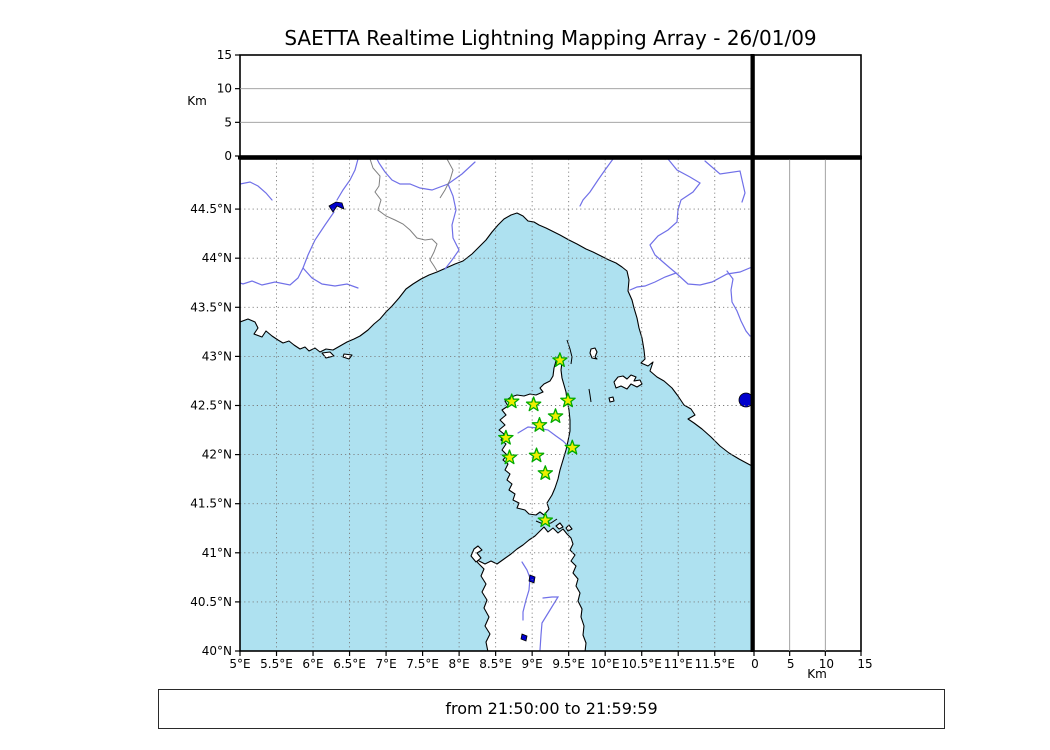 The image size is (1050, 750). Describe the element at coordinates (568, 664) in the screenshot. I see `longitude-tick-label: 9.5°E` at that location.